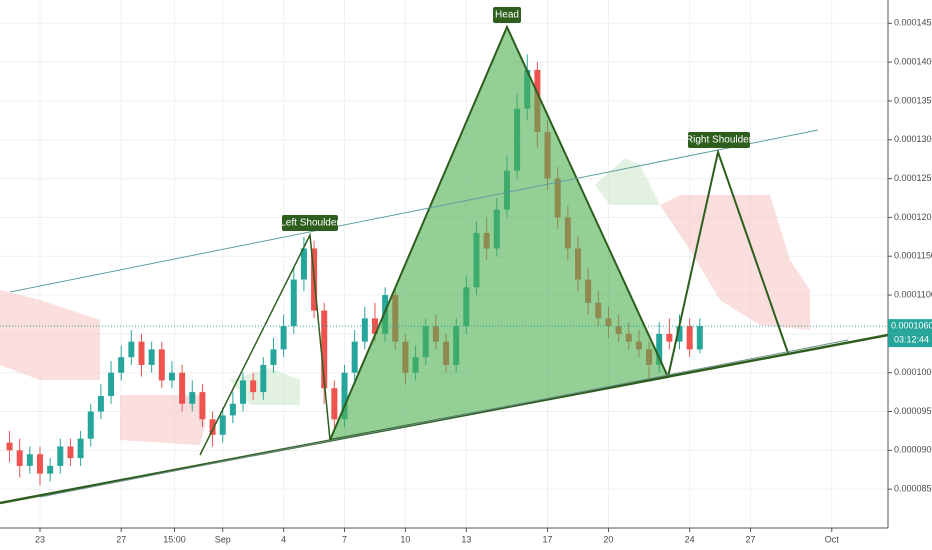 This screenshot has width=932, height=550. Describe the element at coordinates (344, 539) in the screenshot. I see `x-tick-label: 7` at that location.